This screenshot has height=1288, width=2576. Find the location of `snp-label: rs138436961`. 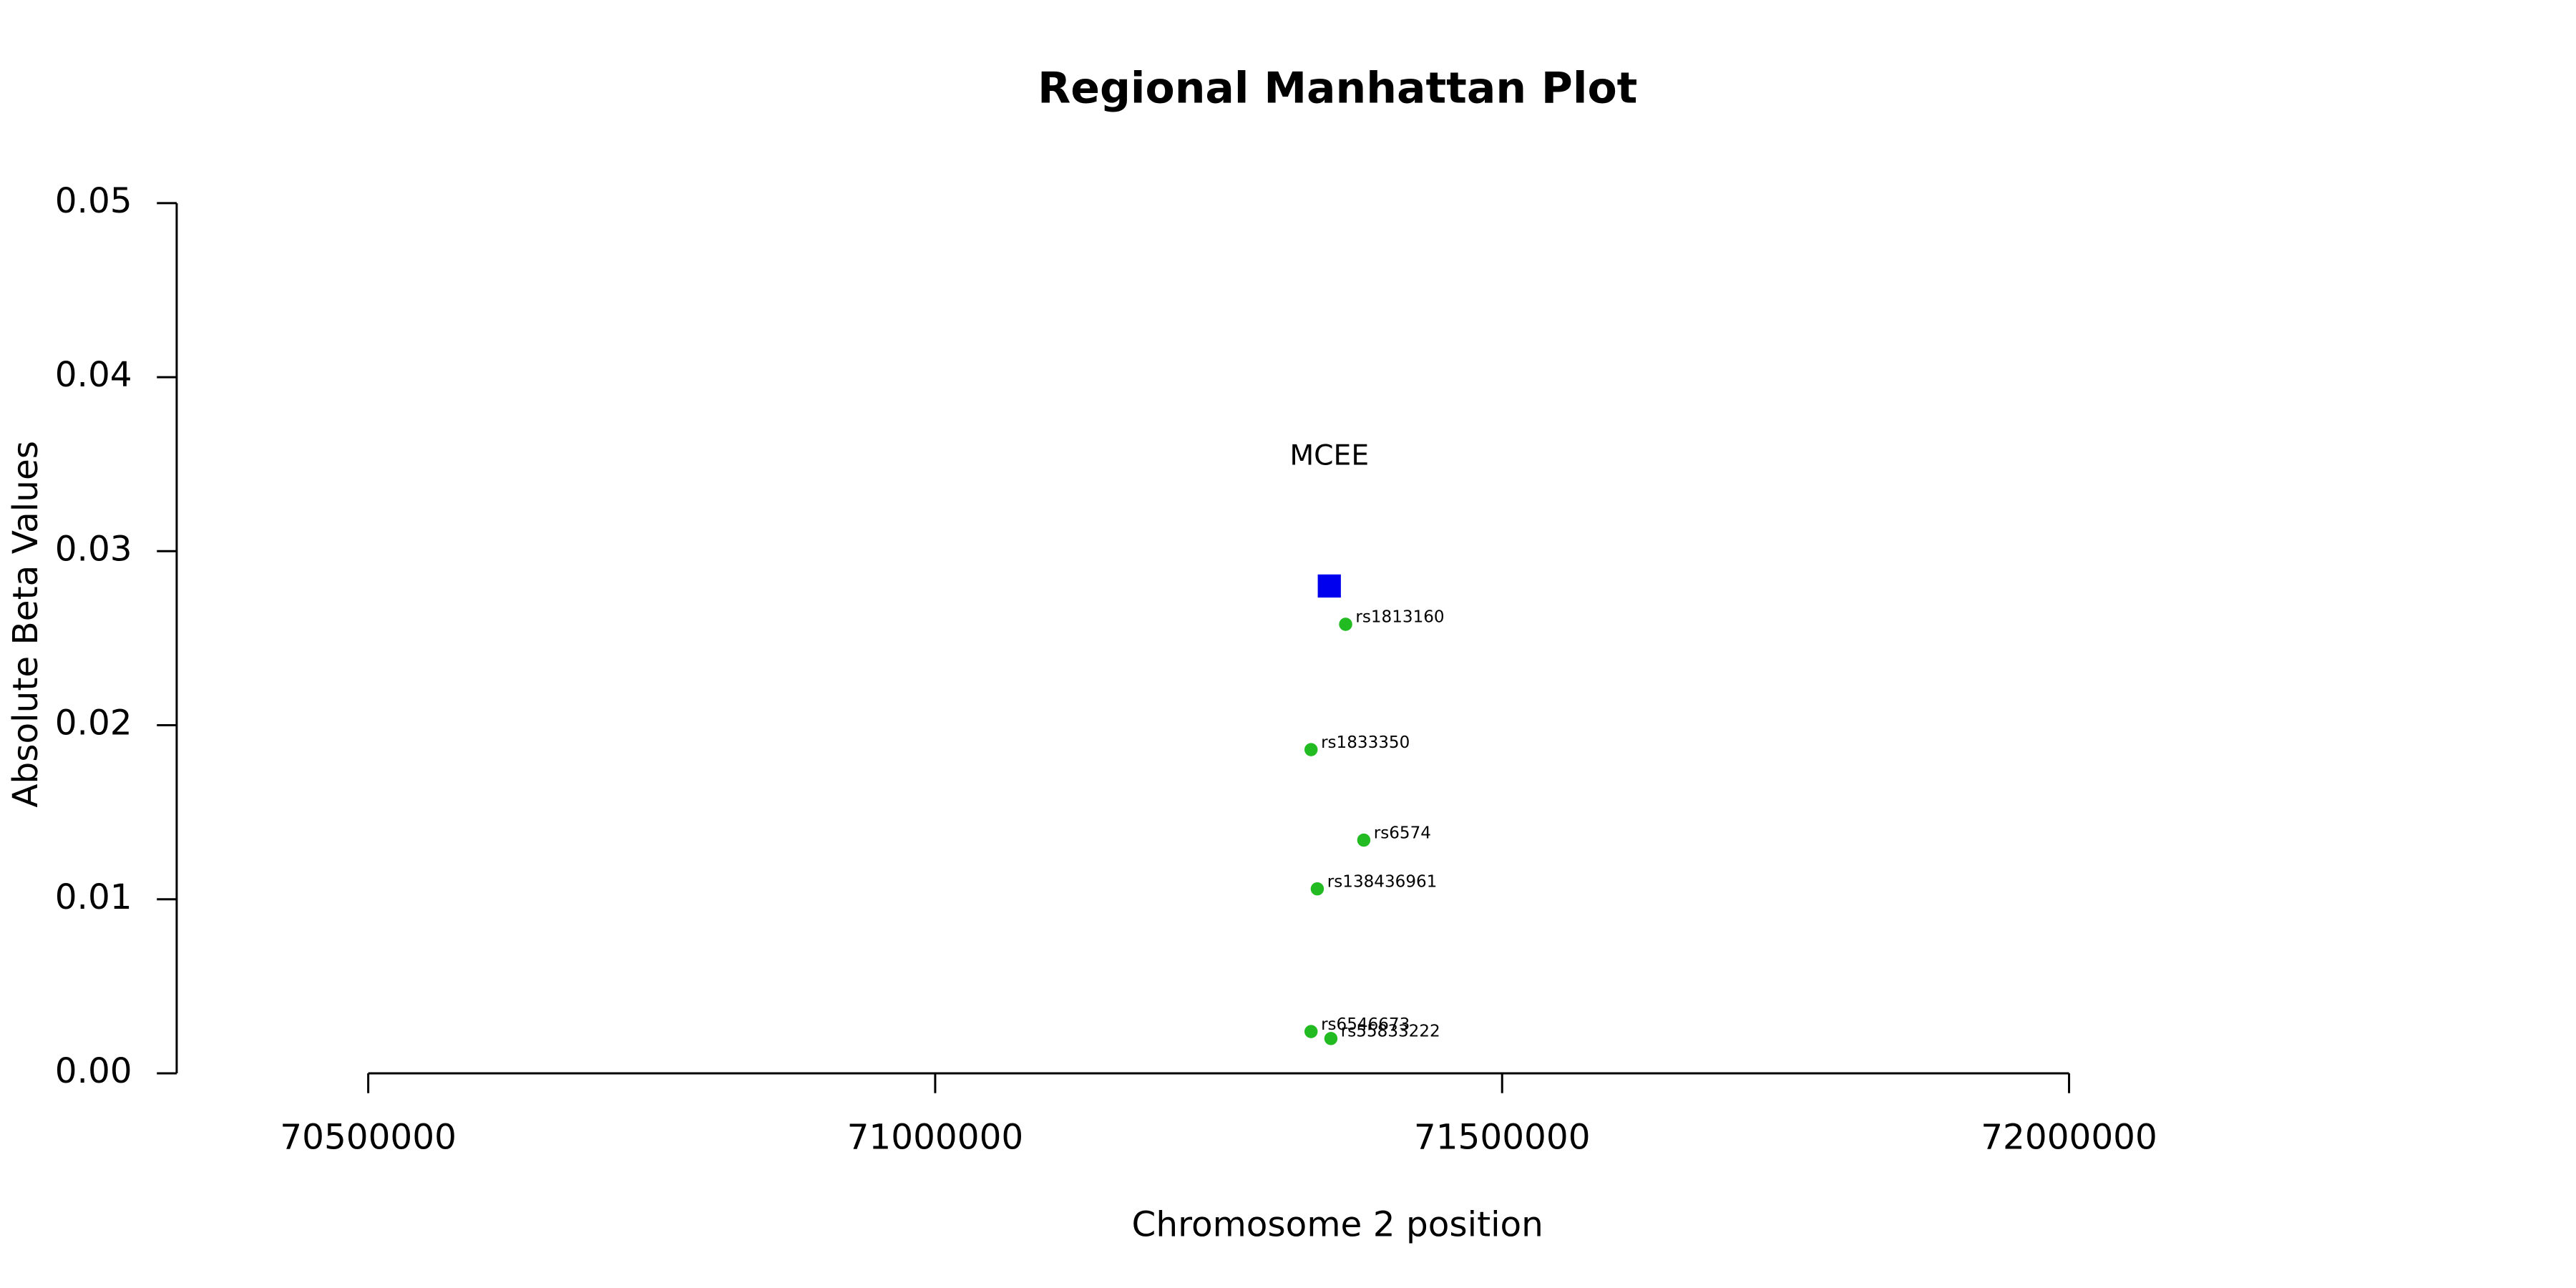

snp-label: rs138436961 is located at coordinates (1382, 881).